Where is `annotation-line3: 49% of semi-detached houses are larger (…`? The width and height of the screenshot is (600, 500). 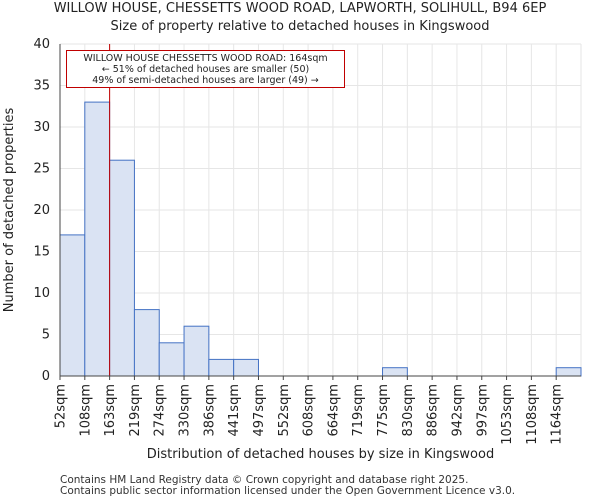 annotation-line3: 49% of semi-detached houses are larger (… is located at coordinates (205, 80).